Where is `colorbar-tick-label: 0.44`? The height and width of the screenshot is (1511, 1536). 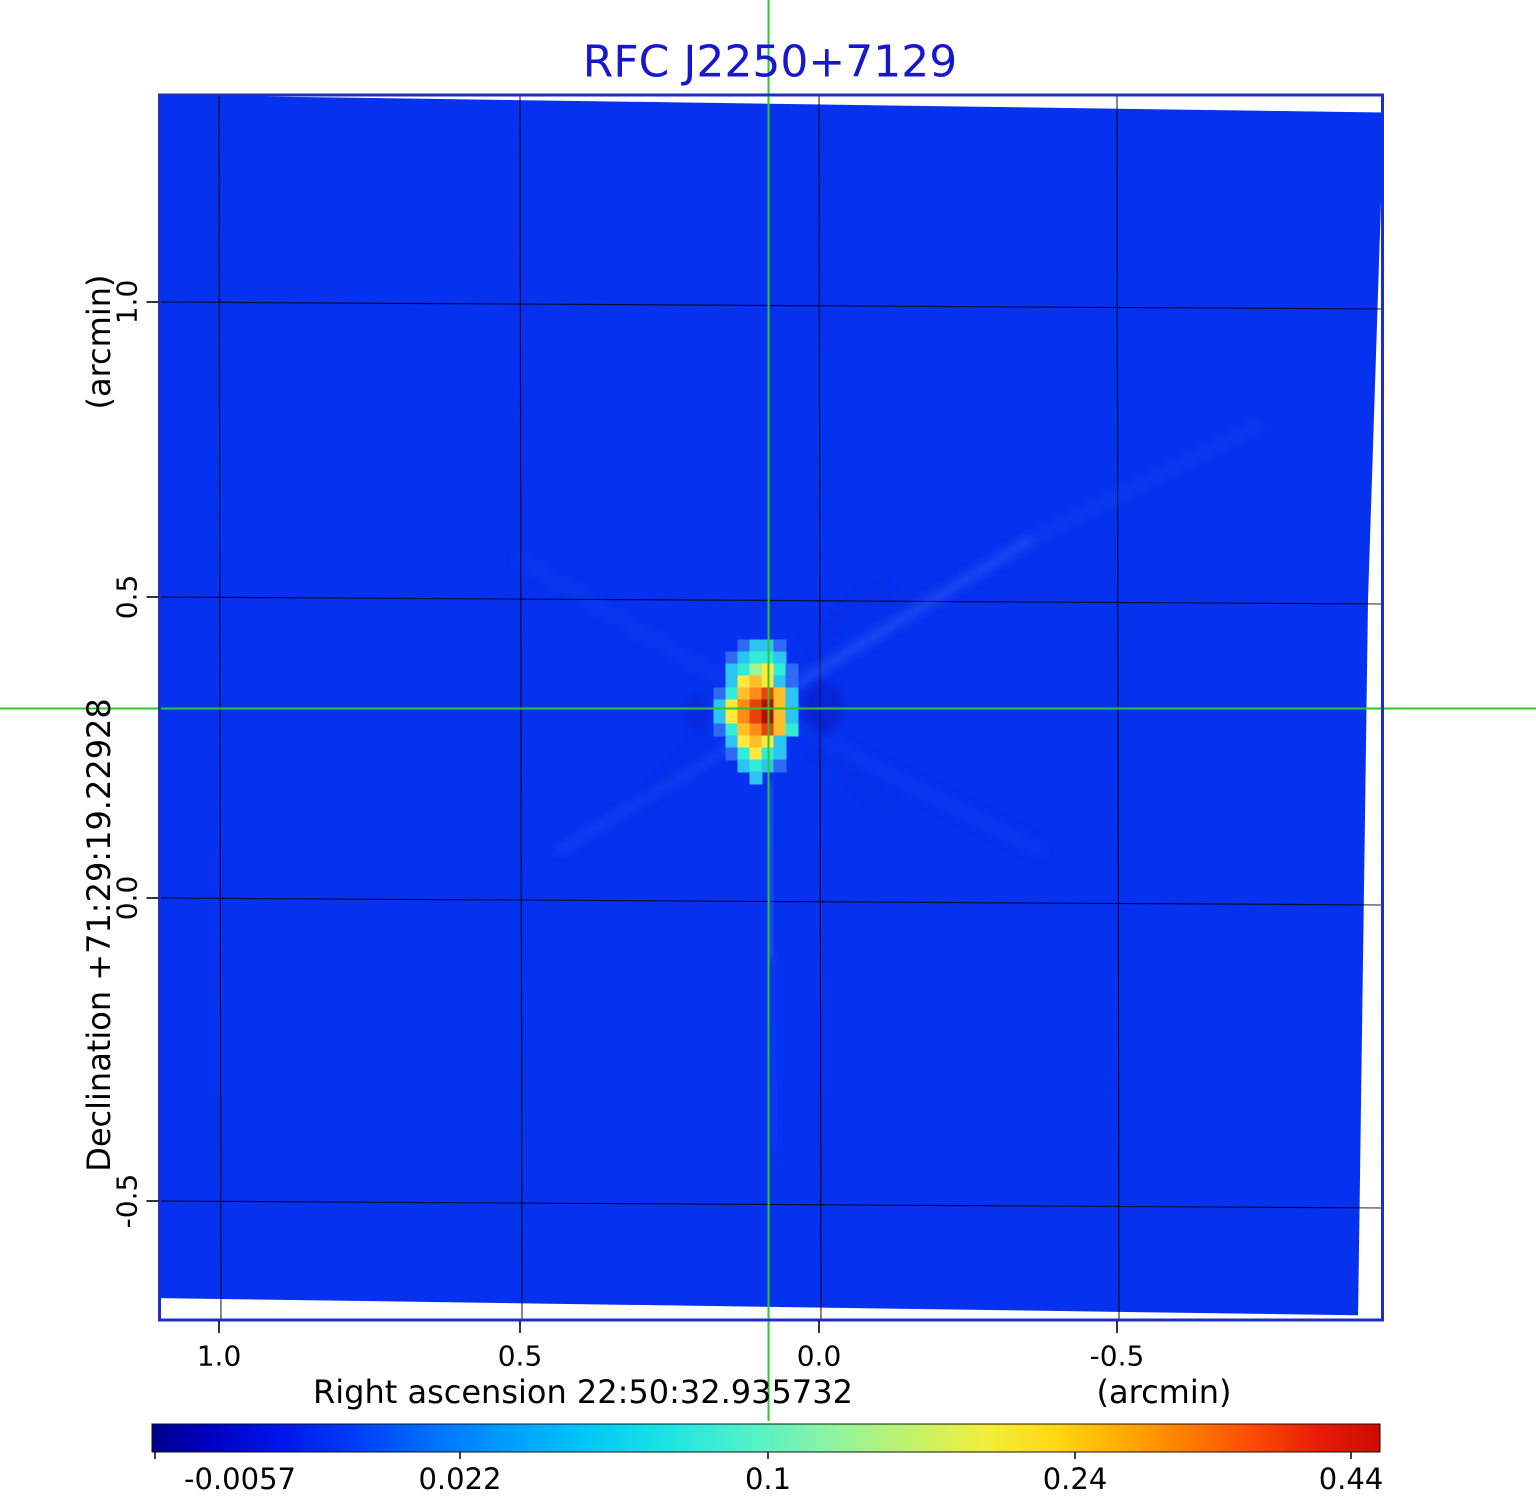 colorbar-tick-label: 0.44 is located at coordinates (1351, 1479).